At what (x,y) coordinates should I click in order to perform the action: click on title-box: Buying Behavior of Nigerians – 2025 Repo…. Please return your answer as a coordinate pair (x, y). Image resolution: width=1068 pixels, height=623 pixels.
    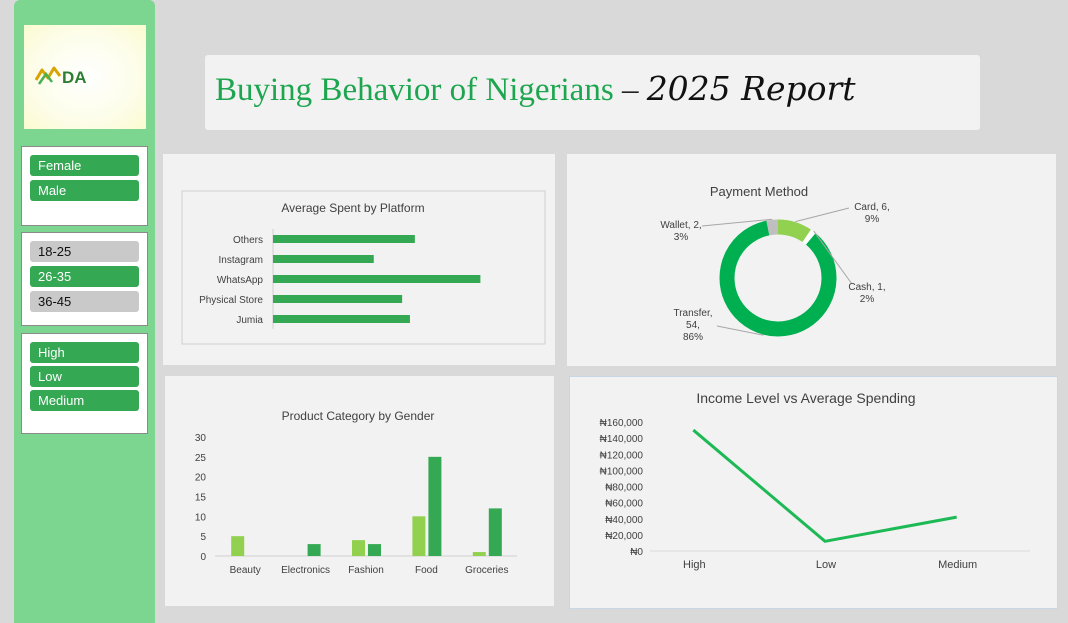
    Looking at the image, I should click on (592, 92).